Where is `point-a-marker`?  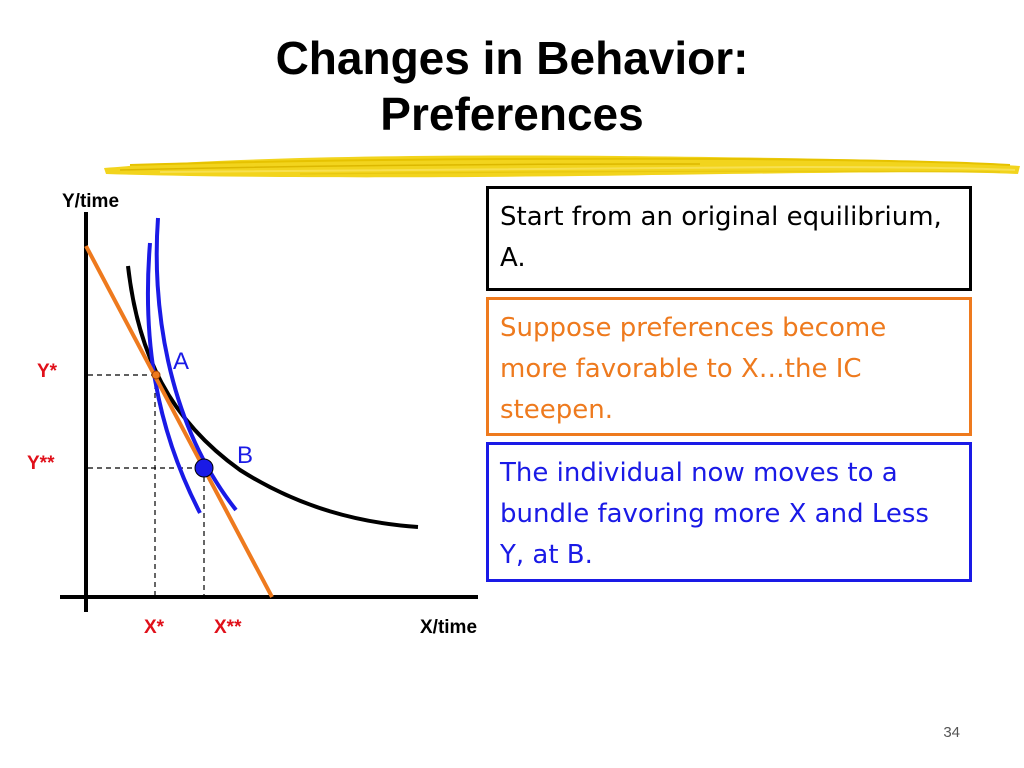
point-a-marker is located at coordinates (156, 375).